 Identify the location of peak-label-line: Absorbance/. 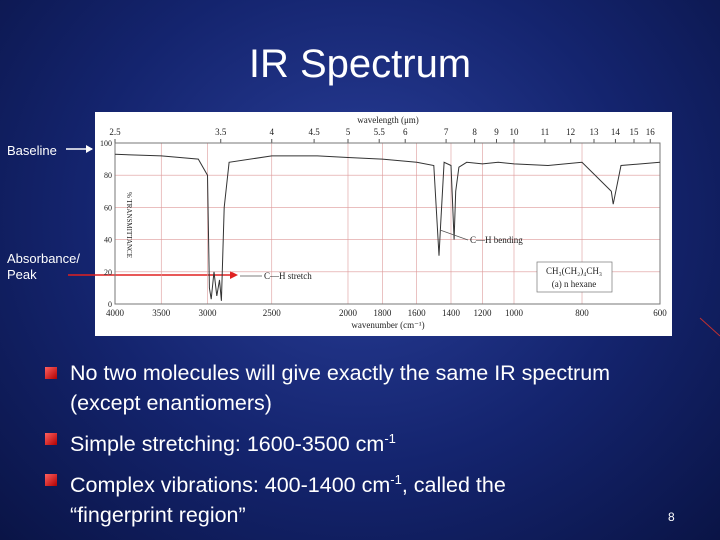
(43, 258).